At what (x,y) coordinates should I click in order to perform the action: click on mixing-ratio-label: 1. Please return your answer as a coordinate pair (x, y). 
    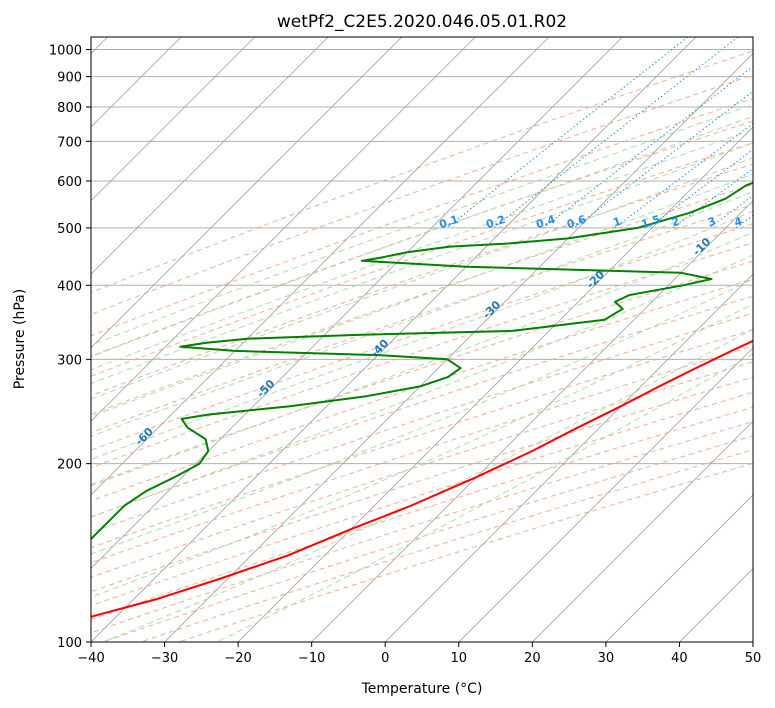
    Looking at the image, I should click on (616, 222).